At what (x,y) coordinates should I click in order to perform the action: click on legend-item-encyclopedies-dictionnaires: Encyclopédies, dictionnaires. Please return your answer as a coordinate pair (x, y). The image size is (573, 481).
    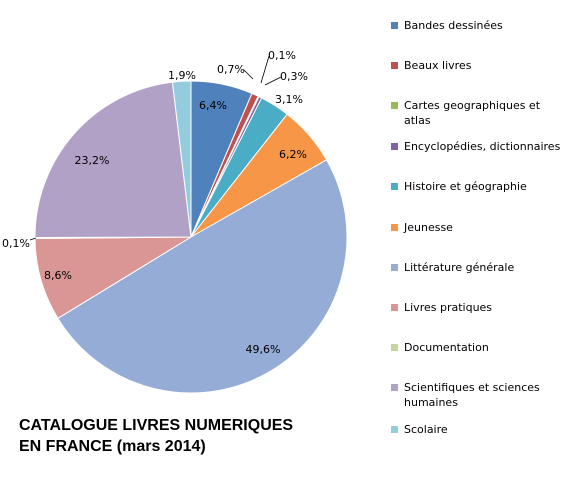
    Looking at the image, I should click on (480, 146).